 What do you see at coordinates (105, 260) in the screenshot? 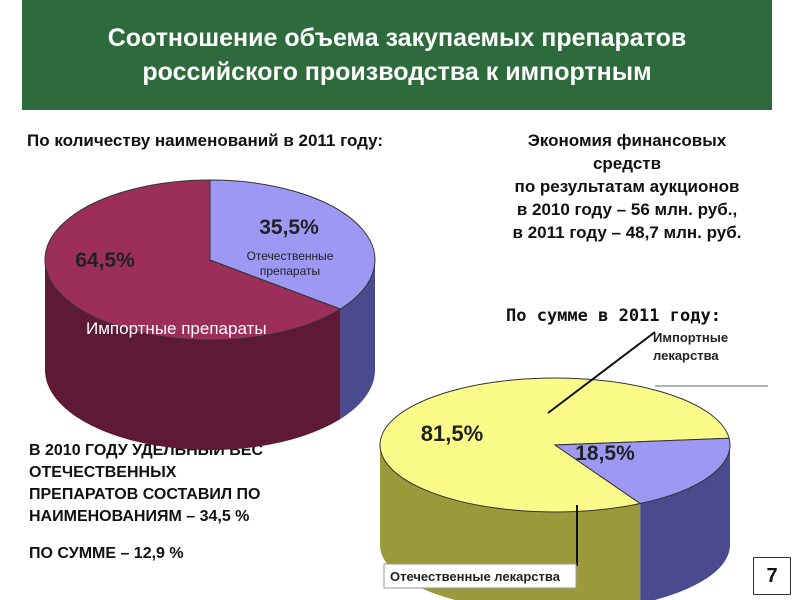
I see `value-label-imported: 64,5%` at bounding box center [105, 260].